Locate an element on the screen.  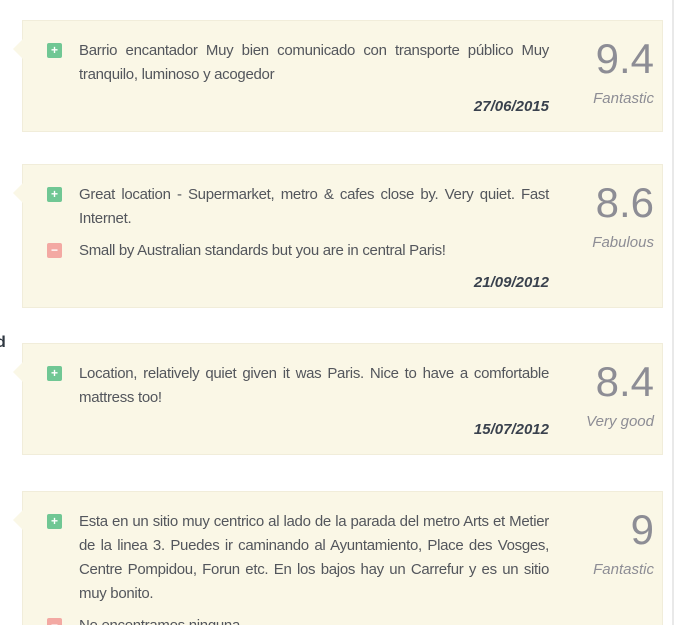
score-number: 9.4 is located at coordinates (624, 58).